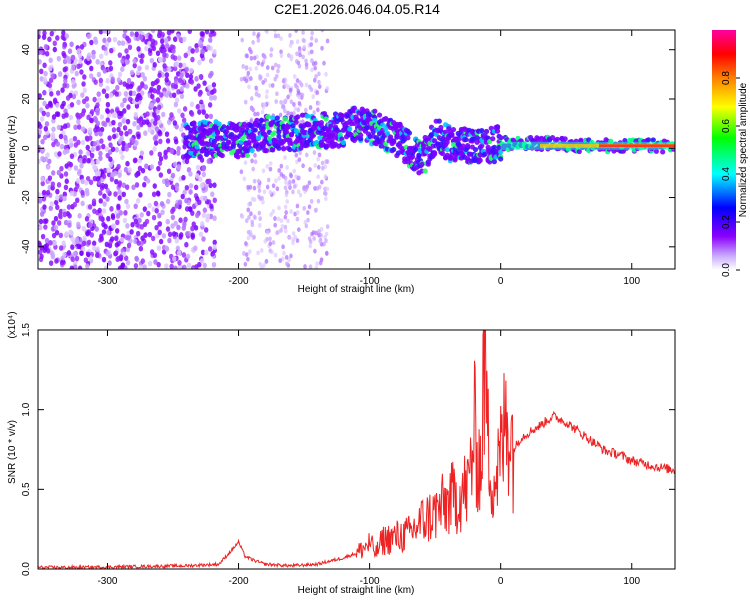 The height and width of the screenshot is (600, 750). Describe the element at coordinates (107, 581) in the screenshot. I see `x-tick-label: -300` at that location.